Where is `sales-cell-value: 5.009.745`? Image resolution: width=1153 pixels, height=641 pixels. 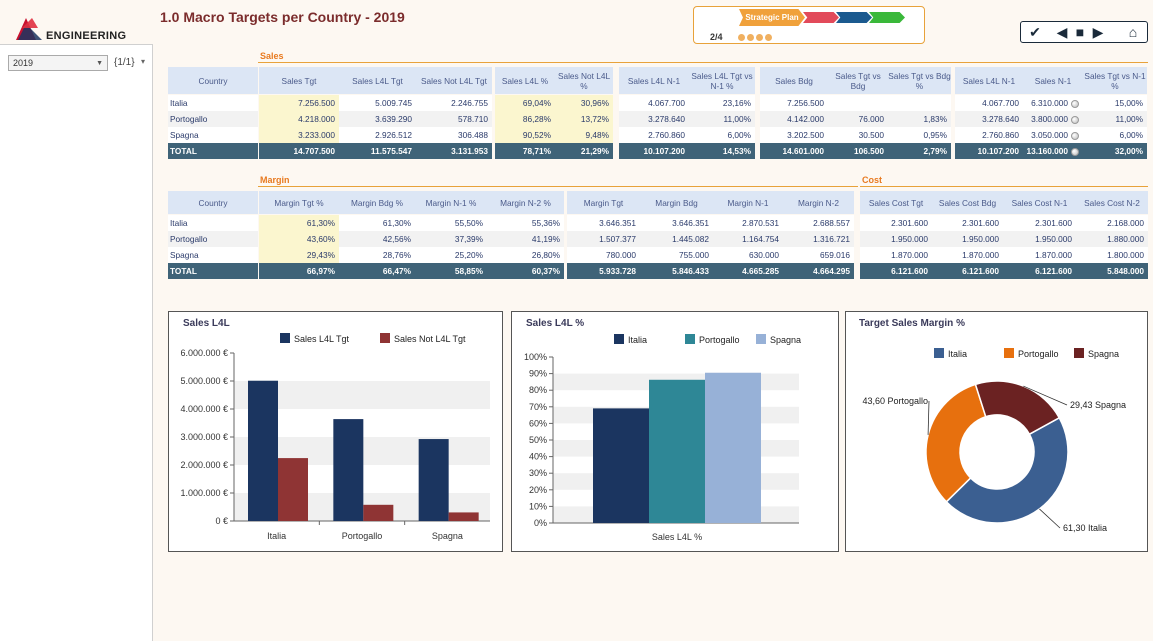 sales-cell-value: 5.009.745 is located at coordinates (393, 103).